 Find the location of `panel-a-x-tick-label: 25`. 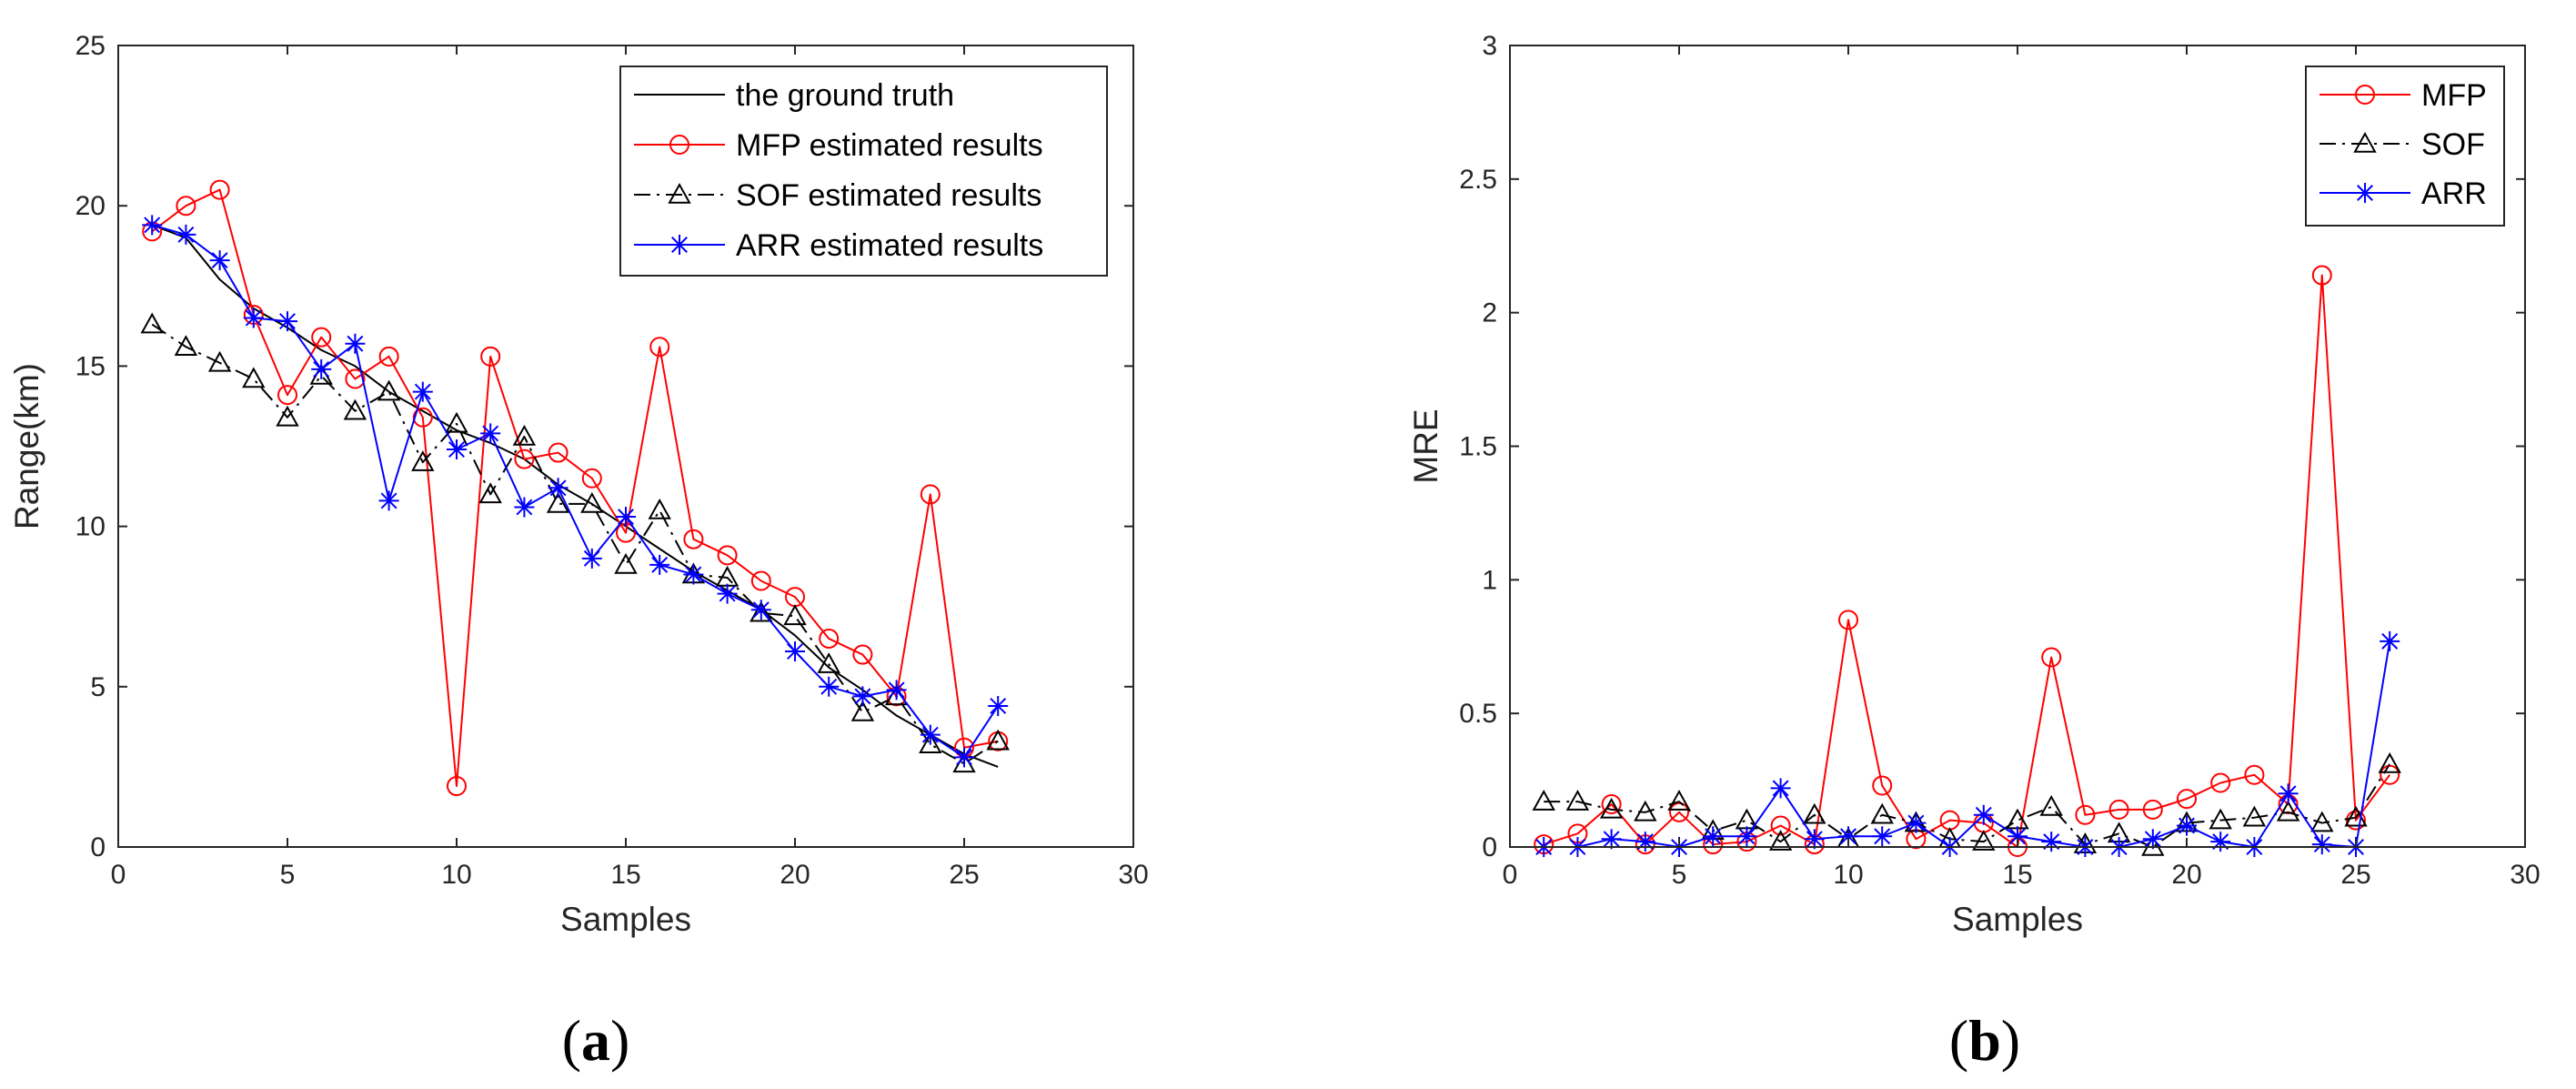

panel-a-x-tick-label: 25 is located at coordinates (964, 875).